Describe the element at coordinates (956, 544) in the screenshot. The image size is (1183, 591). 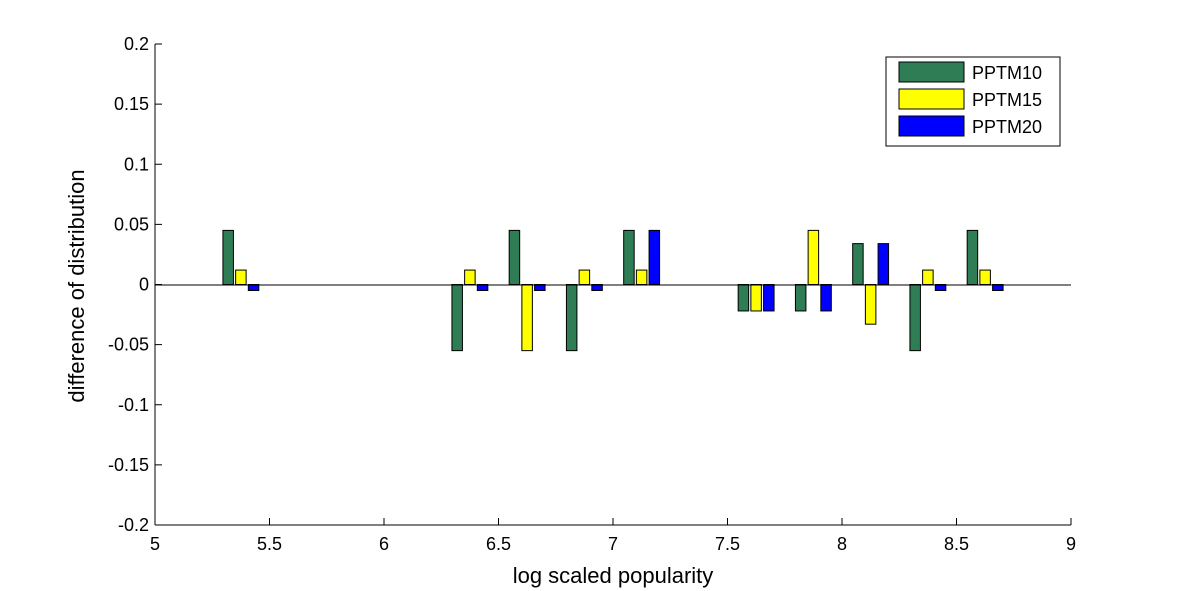
I see `x-tick-label-7: 8.5` at that location.